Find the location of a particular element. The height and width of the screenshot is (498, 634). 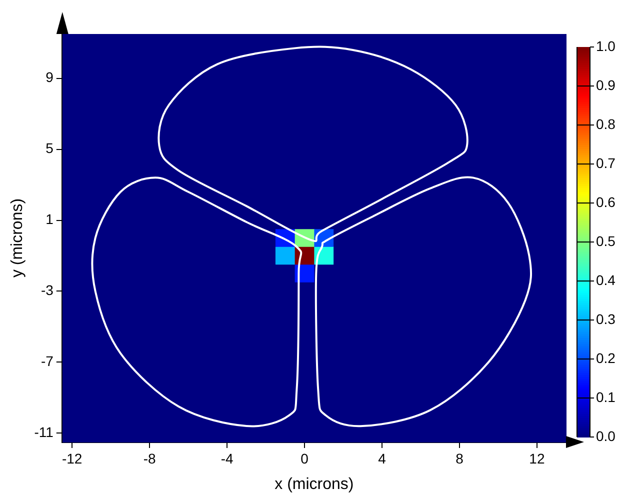

x-tick-label: -4 is located at coordinates (227, 458).